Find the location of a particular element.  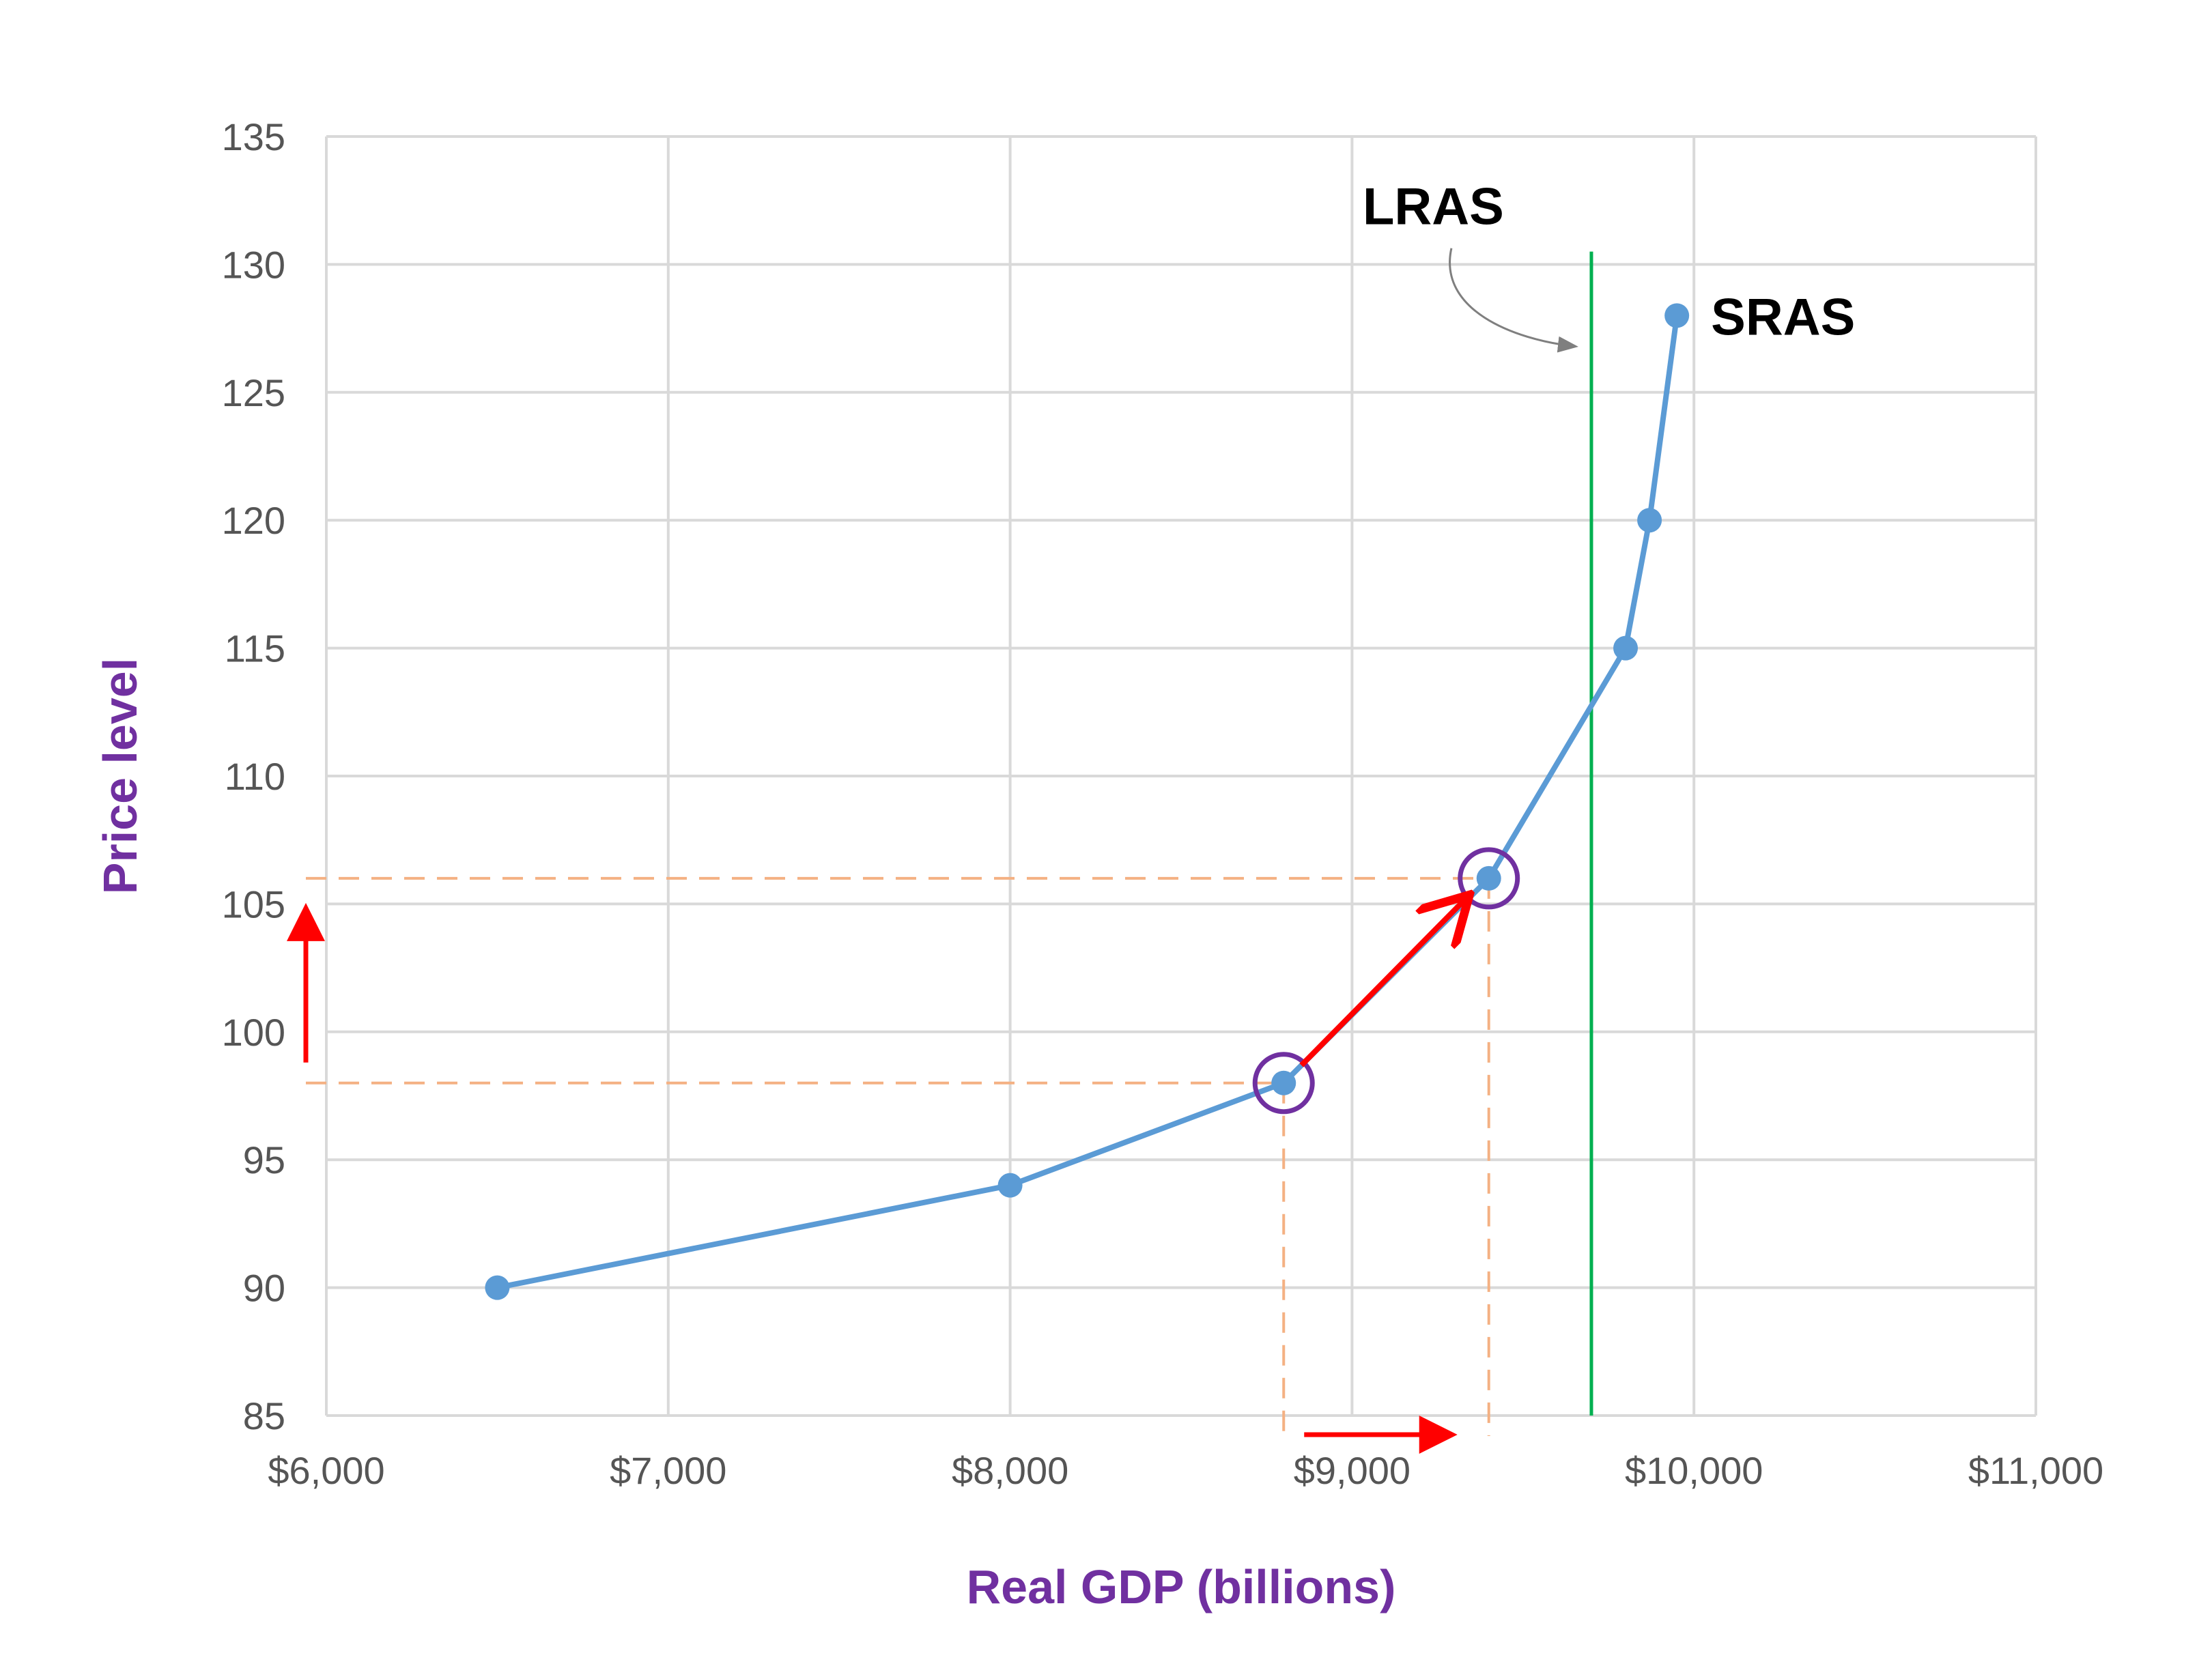

highlight-layer is located at coordinates (1386, 981).